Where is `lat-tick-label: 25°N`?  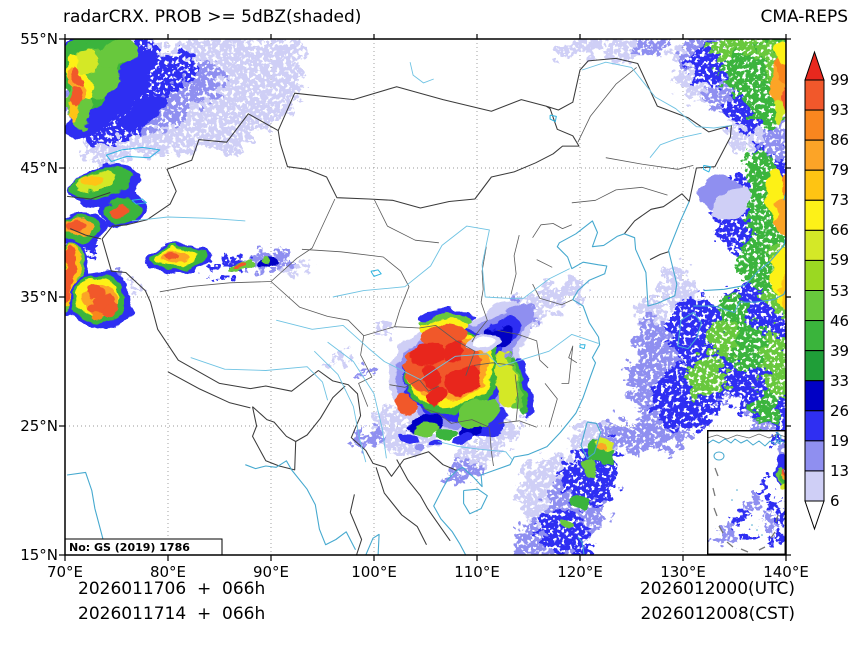 lat-tick-label: 25°N is located at coordinates (39, 426).